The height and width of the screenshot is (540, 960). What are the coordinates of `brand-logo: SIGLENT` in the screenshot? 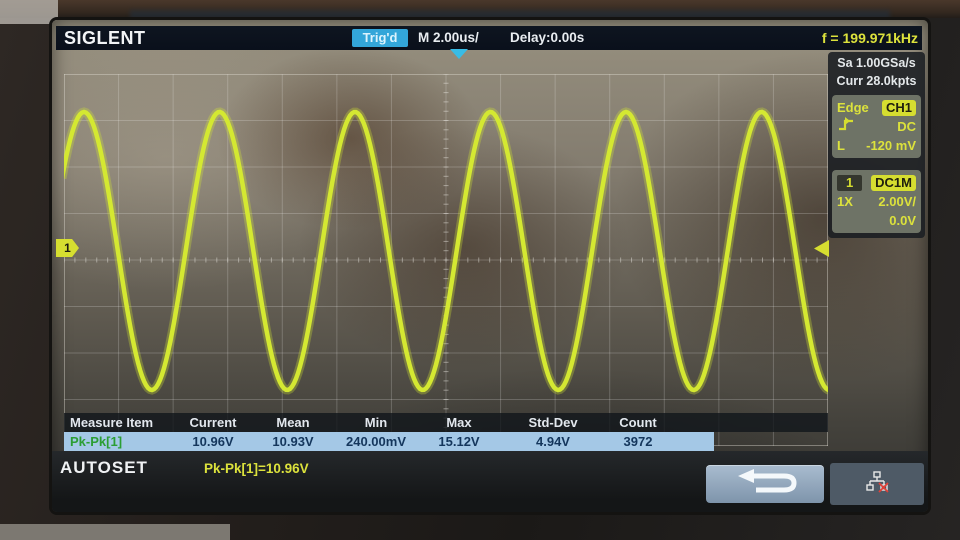 It's located at (105, 38).